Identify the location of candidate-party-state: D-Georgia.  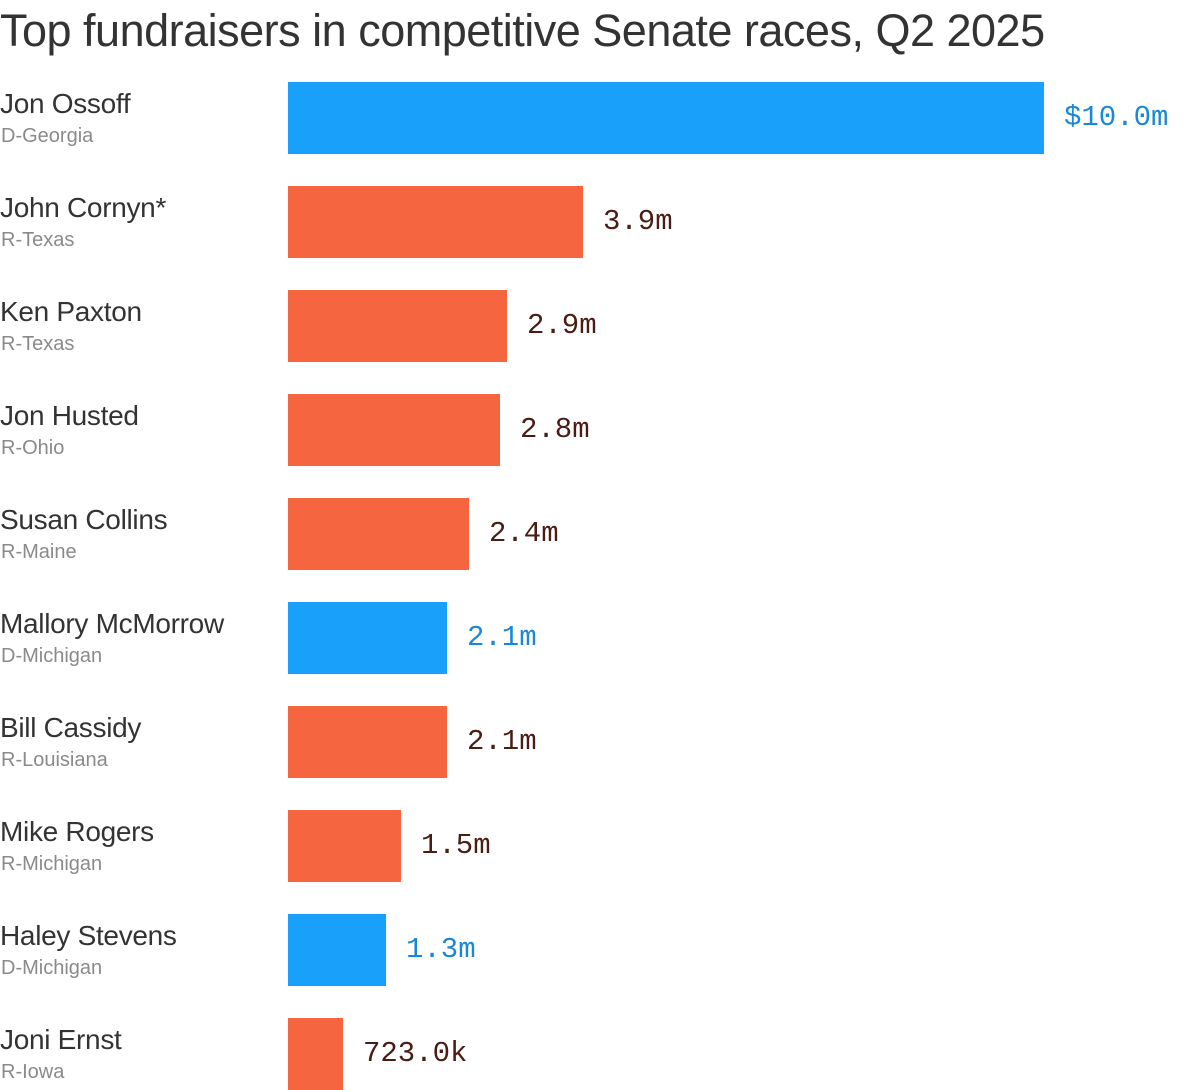
(47, 136).